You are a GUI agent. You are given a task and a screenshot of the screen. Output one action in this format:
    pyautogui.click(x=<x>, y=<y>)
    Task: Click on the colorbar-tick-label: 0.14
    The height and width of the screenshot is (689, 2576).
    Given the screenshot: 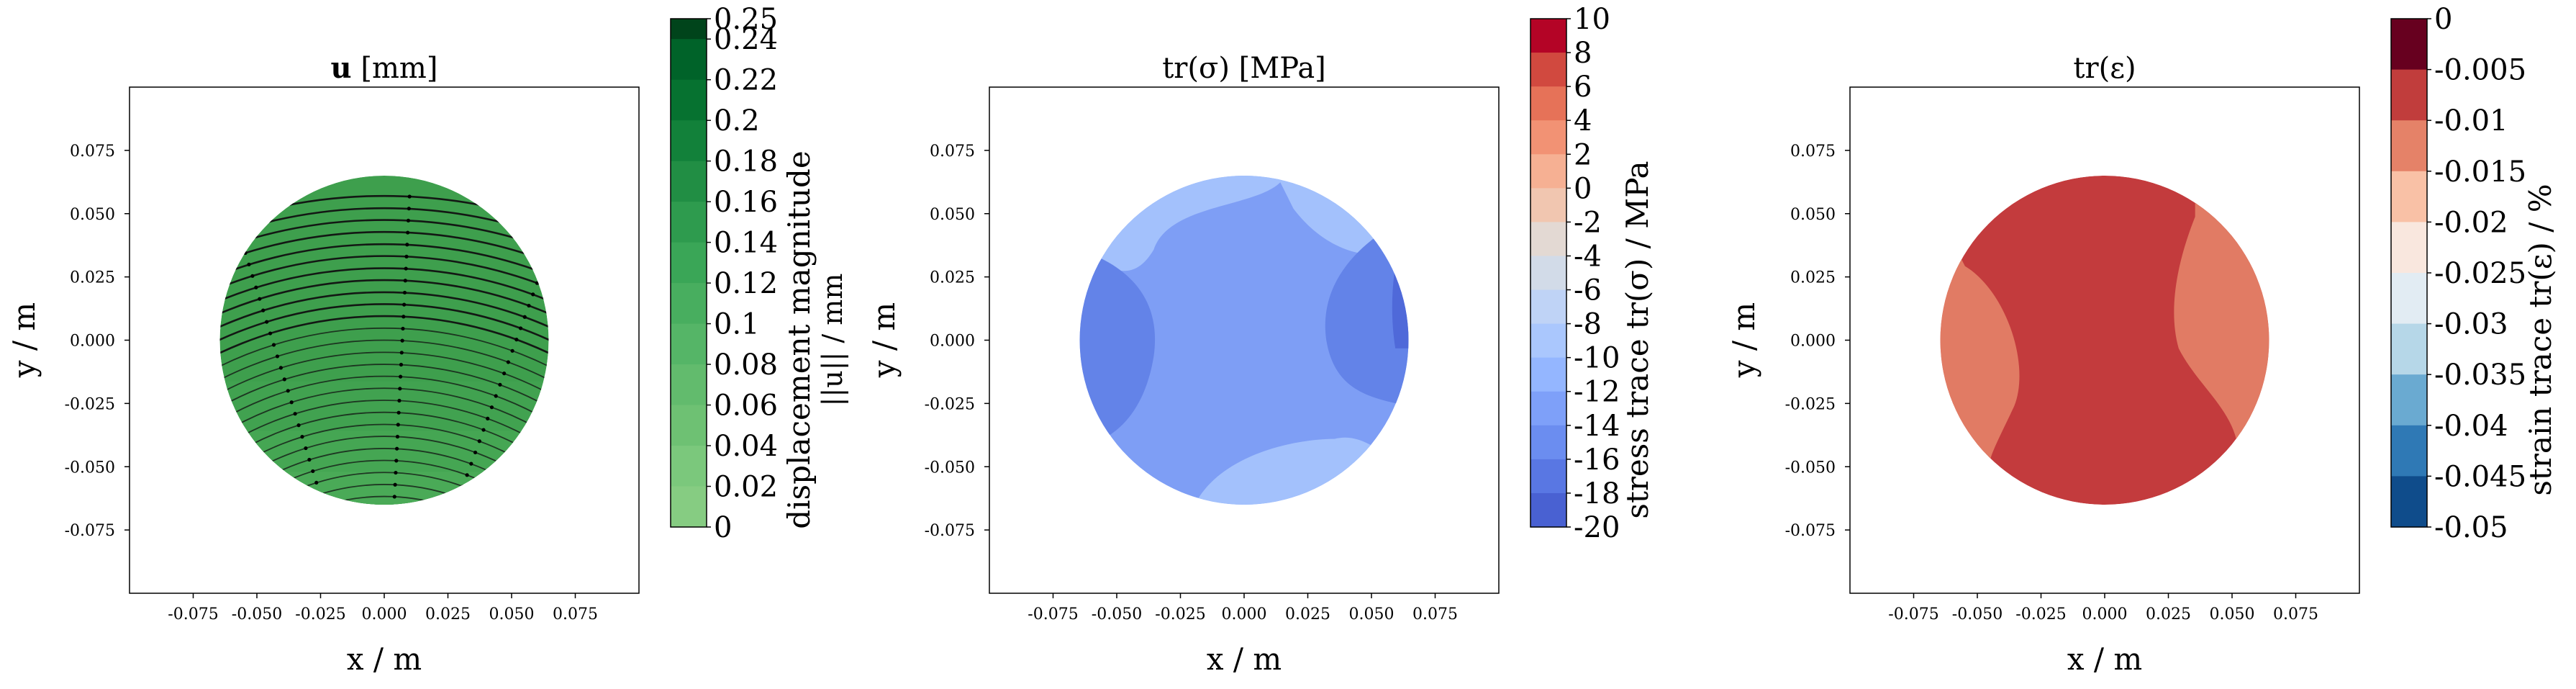 What is the action you would take?
    pyautogui.click(x=746, y=244)
    